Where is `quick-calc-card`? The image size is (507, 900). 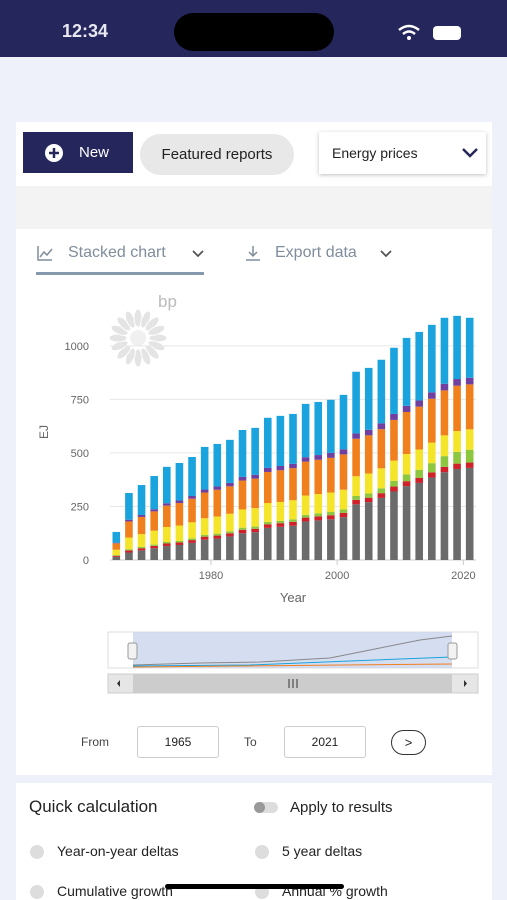 quick-calc-card is located at coordinates (254, 841).